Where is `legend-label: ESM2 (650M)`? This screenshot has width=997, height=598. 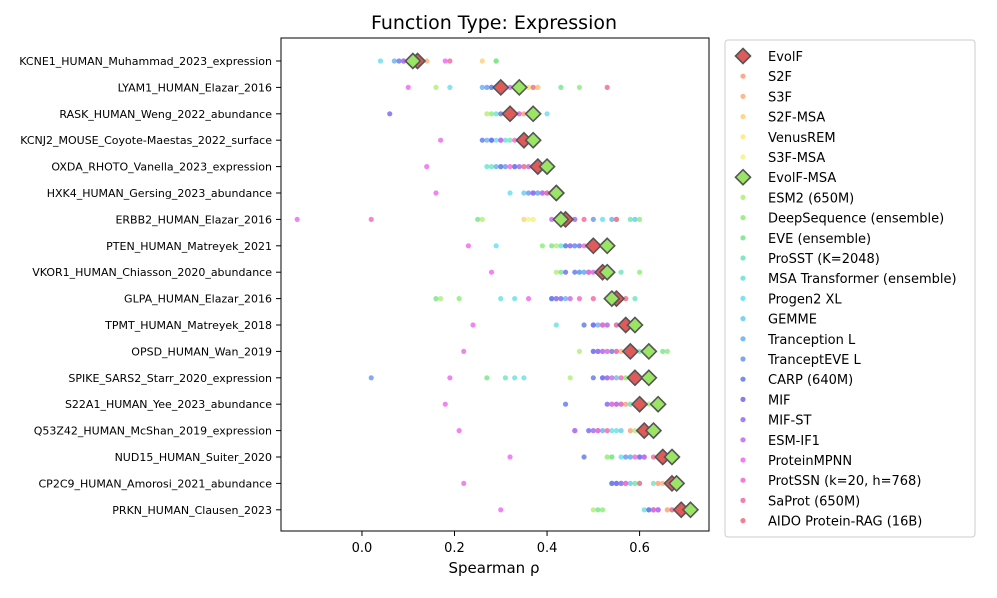 legend-label: ESM2 (650M) is located at coordinates (811, 198).